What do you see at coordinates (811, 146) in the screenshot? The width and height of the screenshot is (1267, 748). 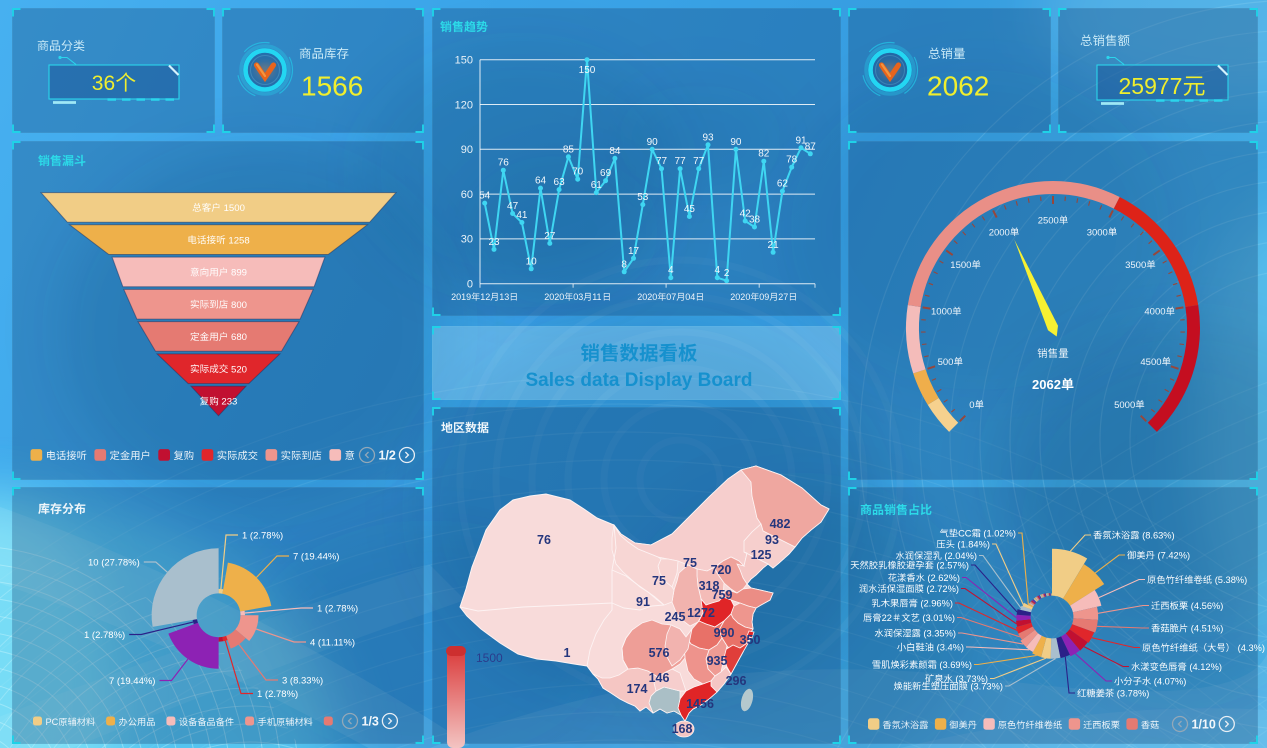 I see `svg-text: 87` at bounding box center [811, 146].